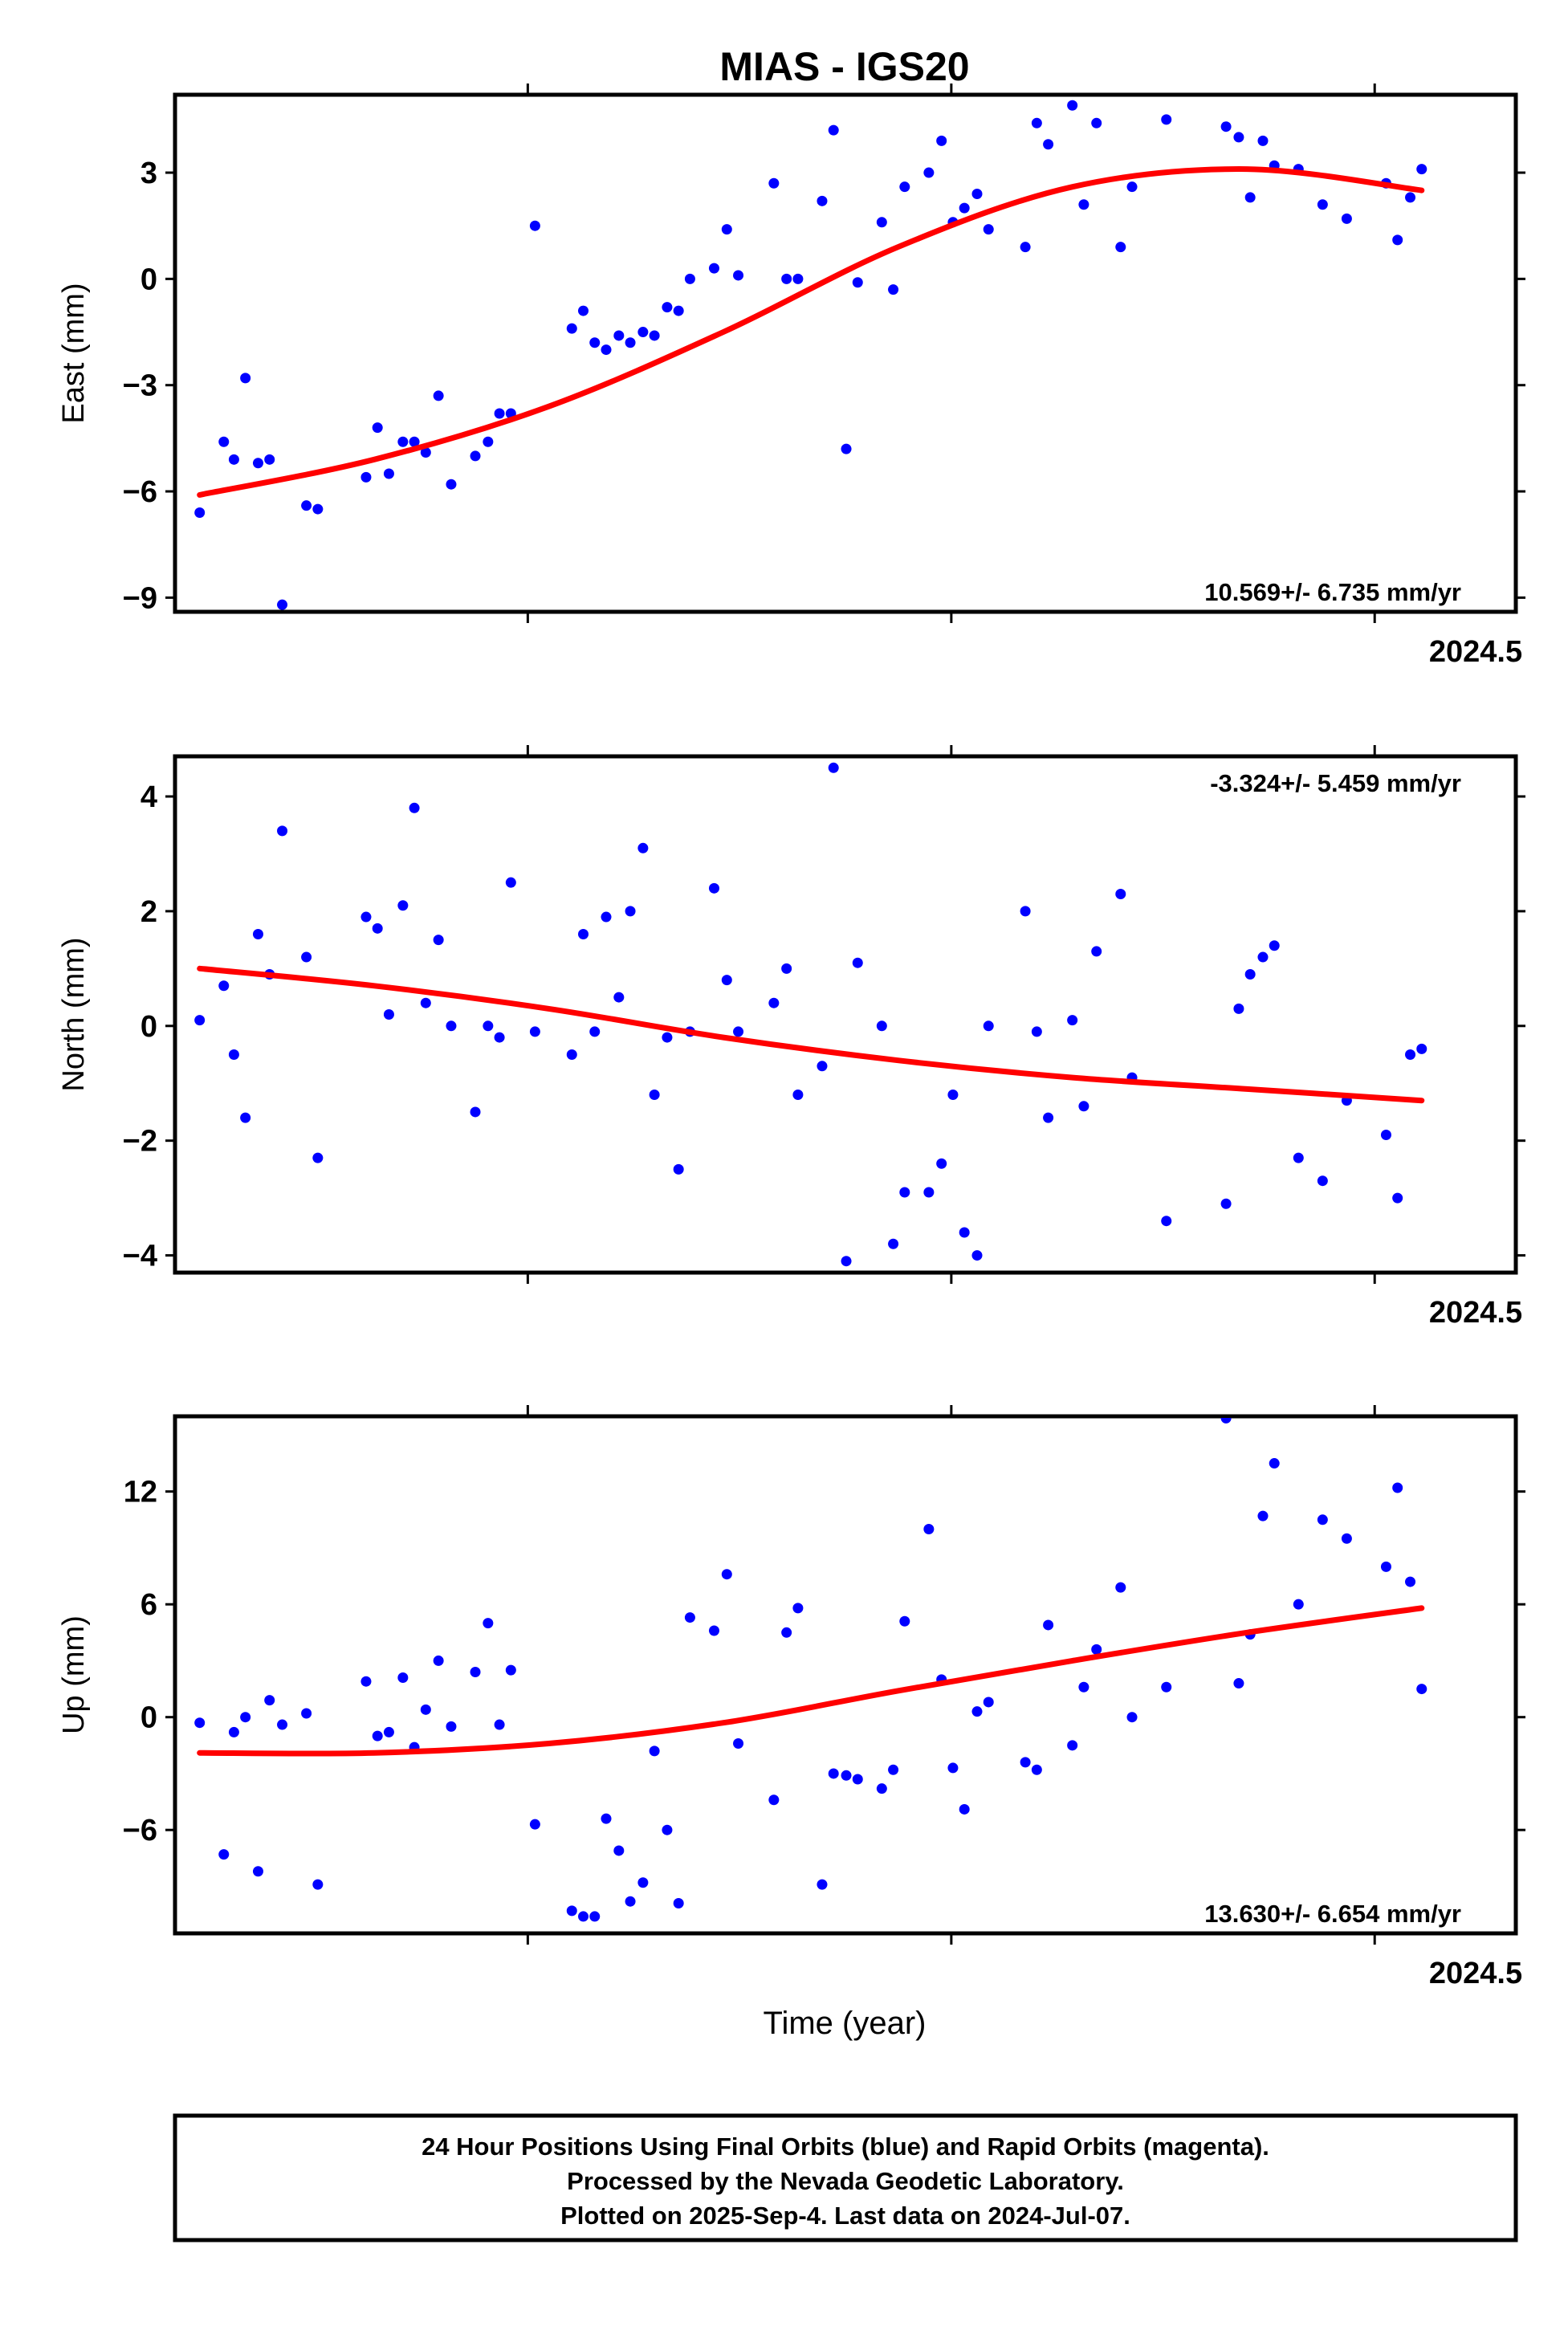 This screenshot has width=1568, height=2330. Describe the element at coordinates (140, 1492) in the screenshot. I see `up-ytick-label: 12` at that location.